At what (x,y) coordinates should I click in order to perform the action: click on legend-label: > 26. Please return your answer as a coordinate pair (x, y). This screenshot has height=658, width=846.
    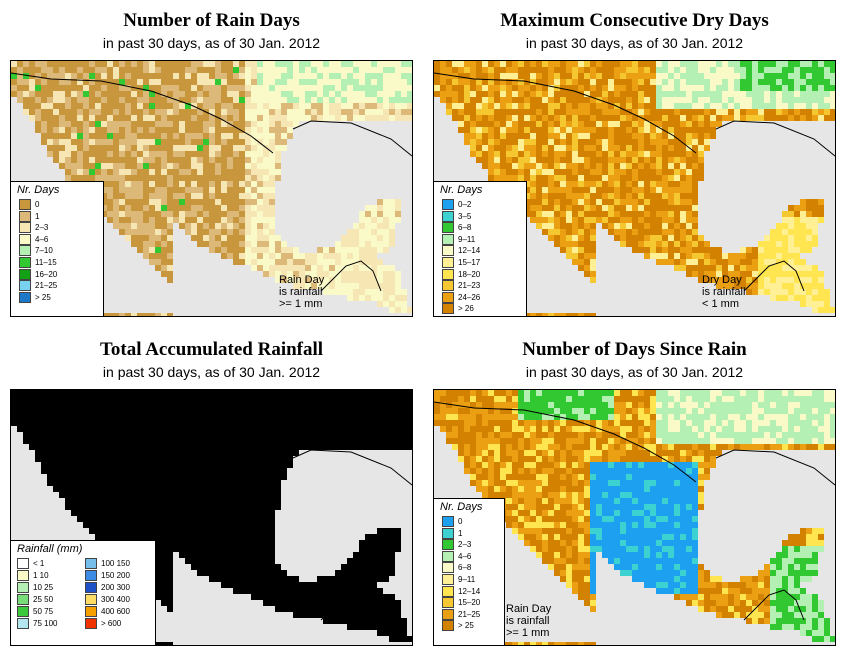
    Looking at the image, I should click on (466, 309).